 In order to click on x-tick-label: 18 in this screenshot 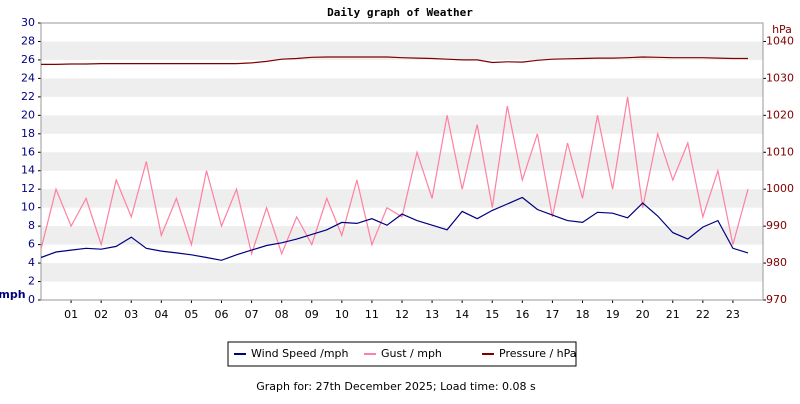, I will do `click(583, 314)`.